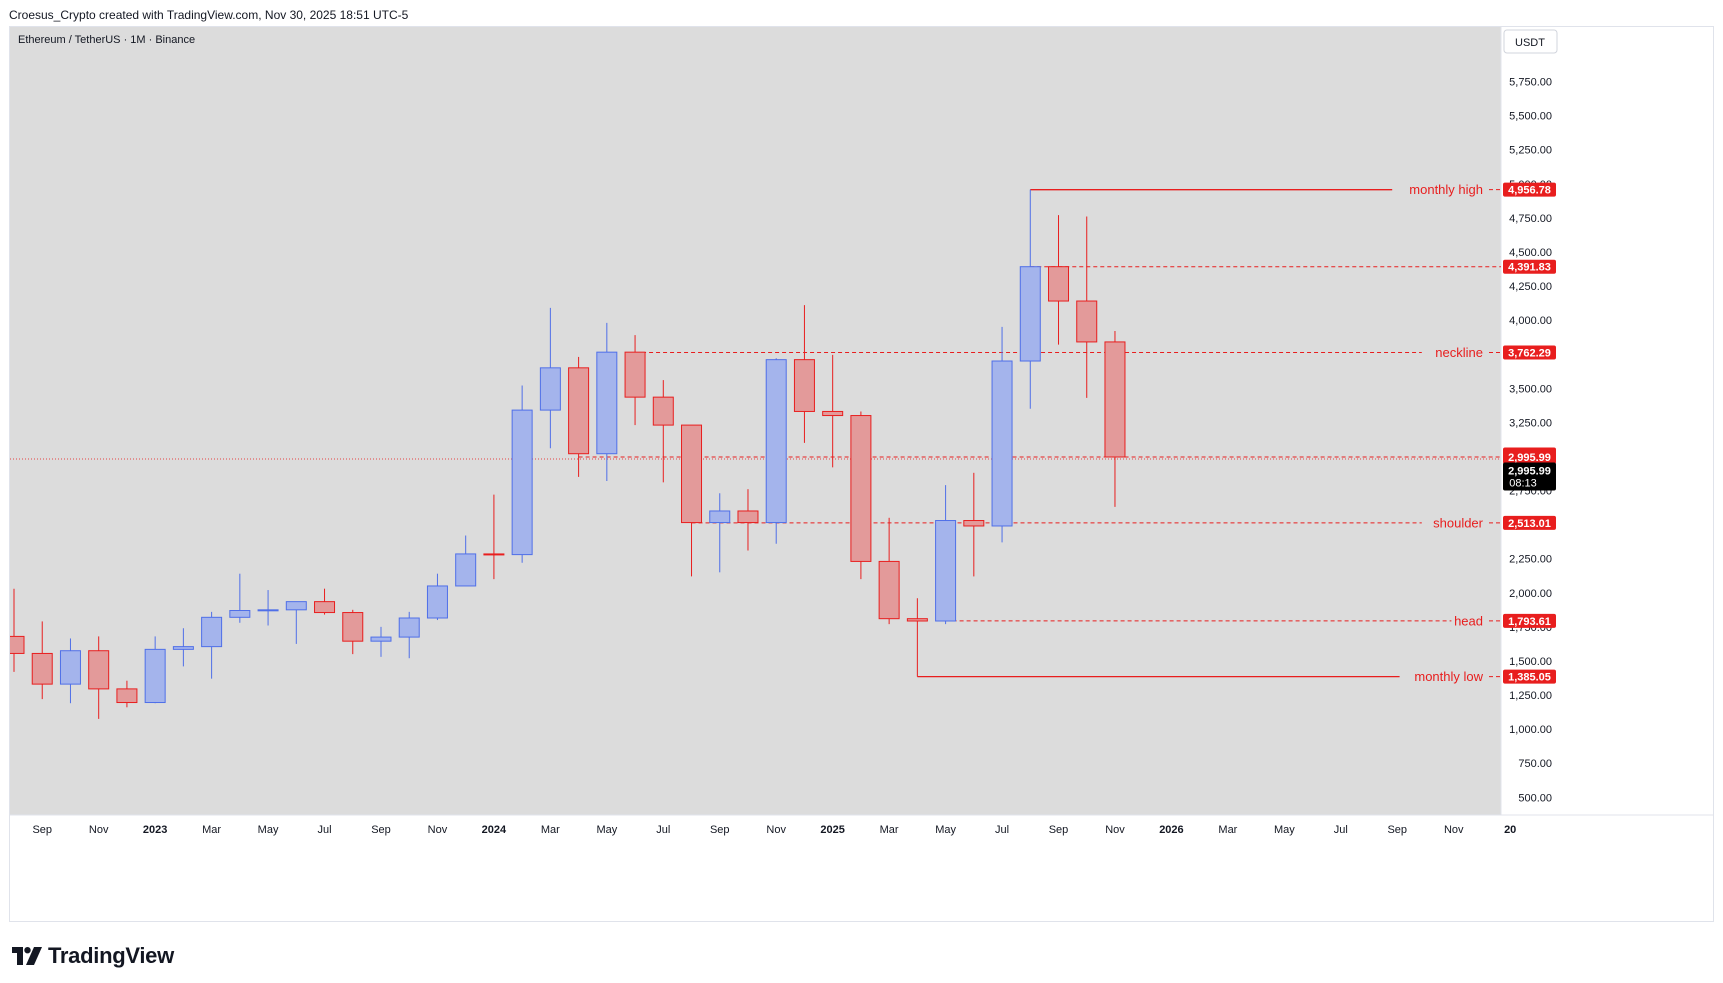  What do you see at coordinates (93, 956) in the screenshot?
I see `tradingview-logo: TradingView` at bounding box center [93, 956].